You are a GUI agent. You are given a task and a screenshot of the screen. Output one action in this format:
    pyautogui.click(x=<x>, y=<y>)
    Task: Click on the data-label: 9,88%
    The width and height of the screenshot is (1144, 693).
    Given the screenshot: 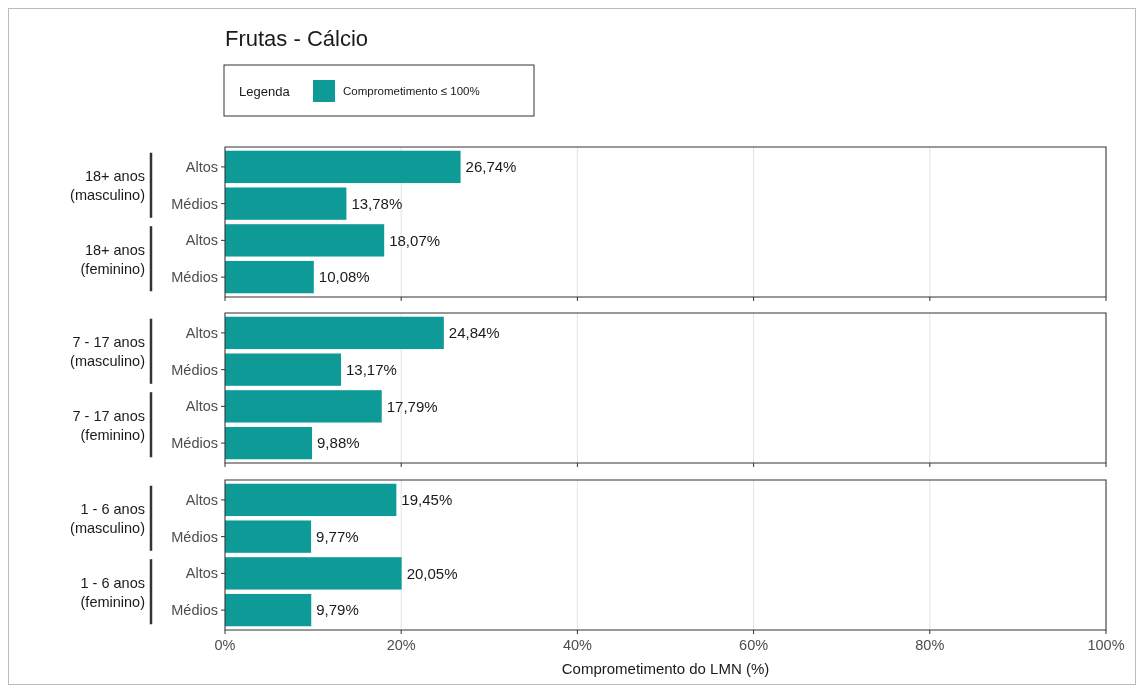 What is the action you would take?
    pyautogui.click(x=338, y=443)
    